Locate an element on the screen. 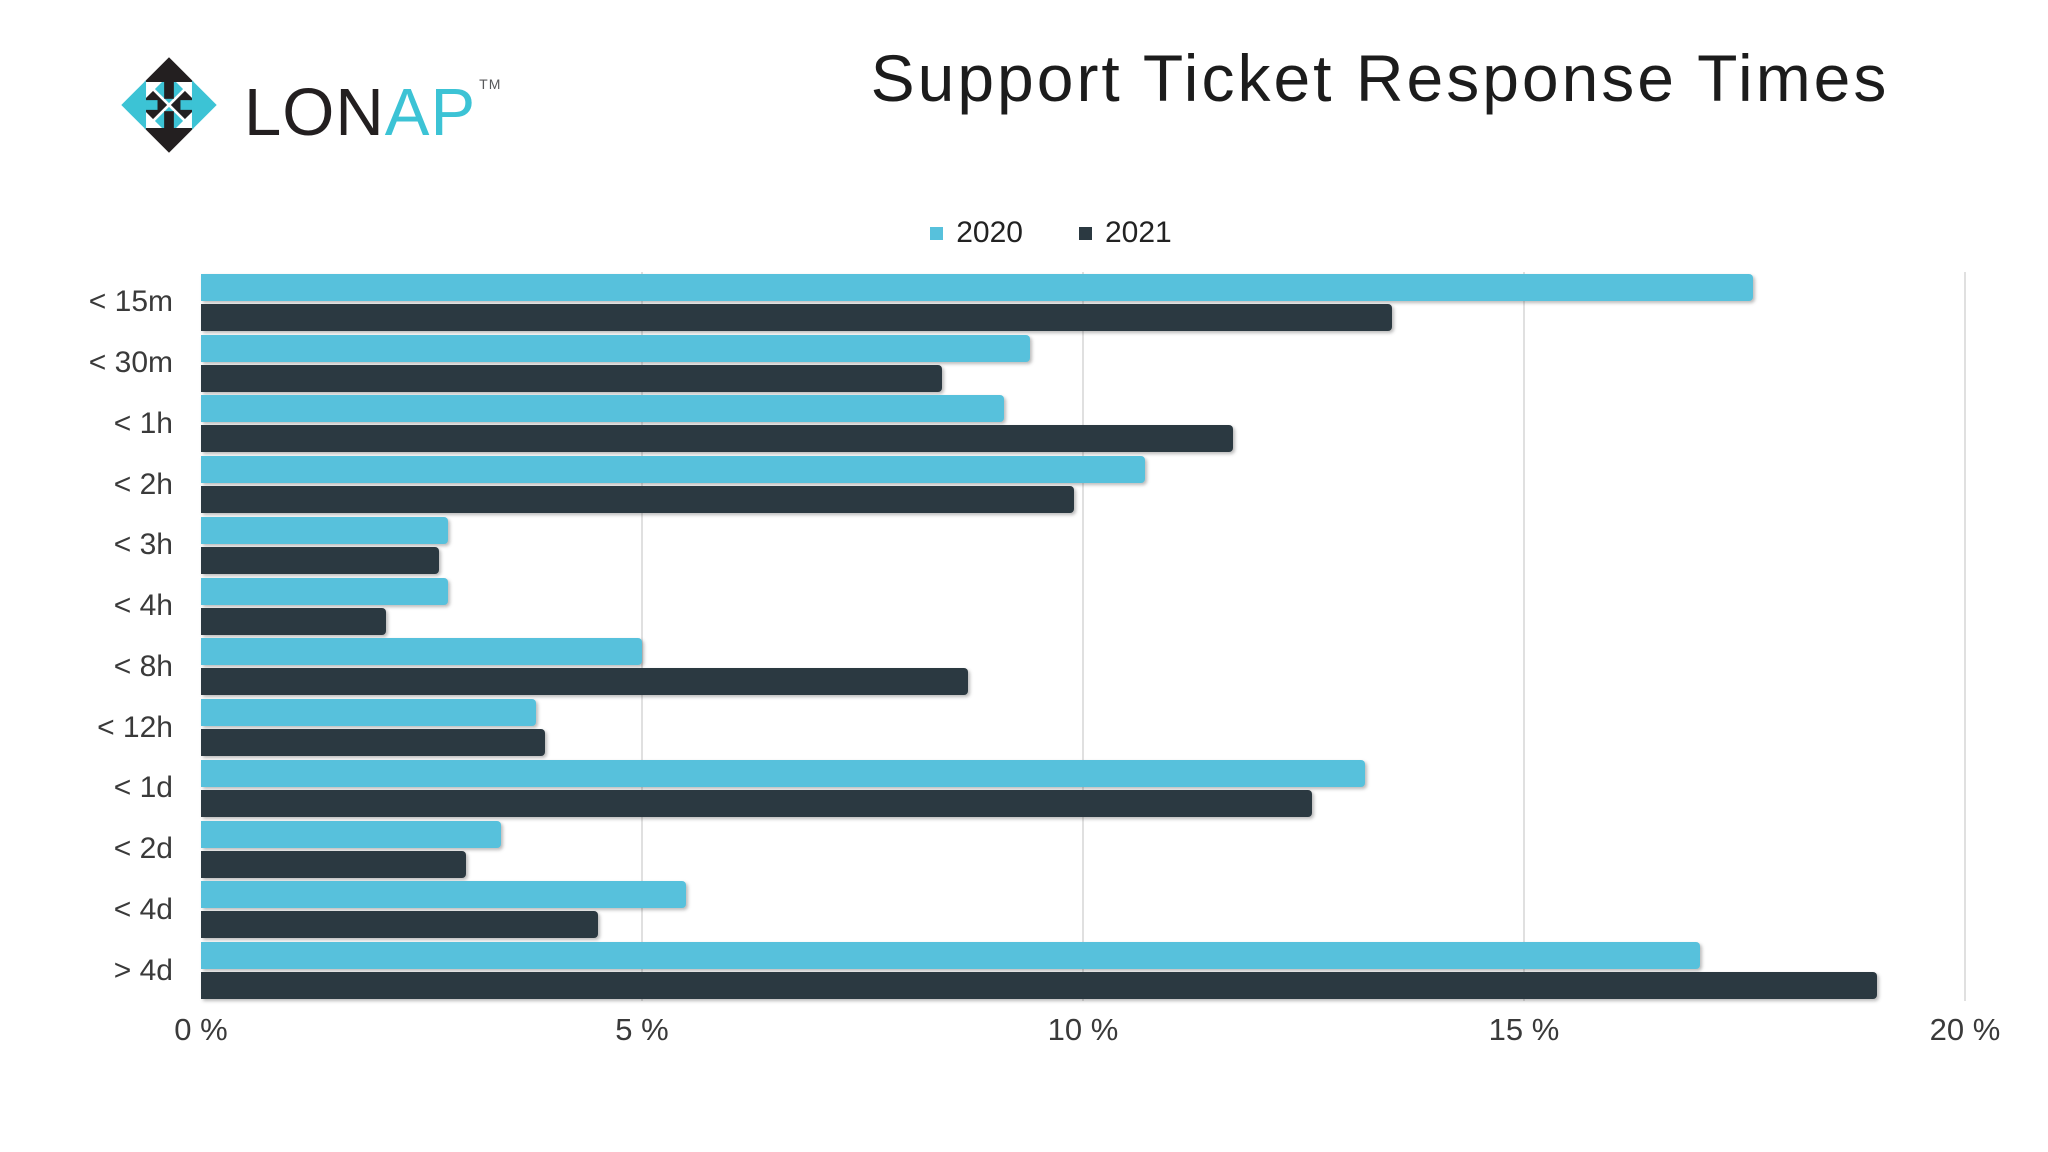 The height and width of the screenshot is (1152, 2048). category-label: < 4d is located at coordinates (143, 909).